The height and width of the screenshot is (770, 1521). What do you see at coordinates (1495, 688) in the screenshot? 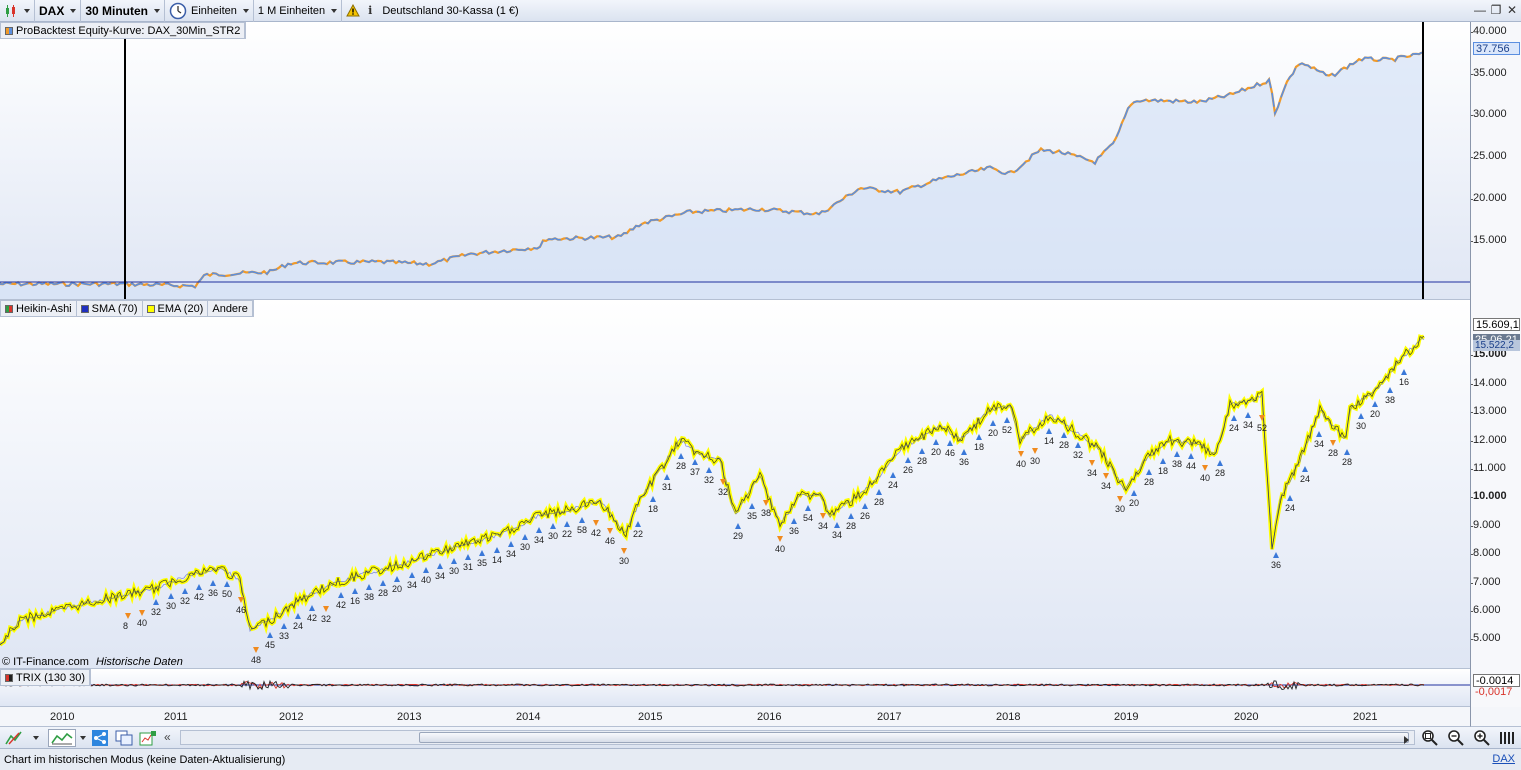
I see `trix-y-axis: -0.0014 -0,0017` at bounding box center [1495, 688].